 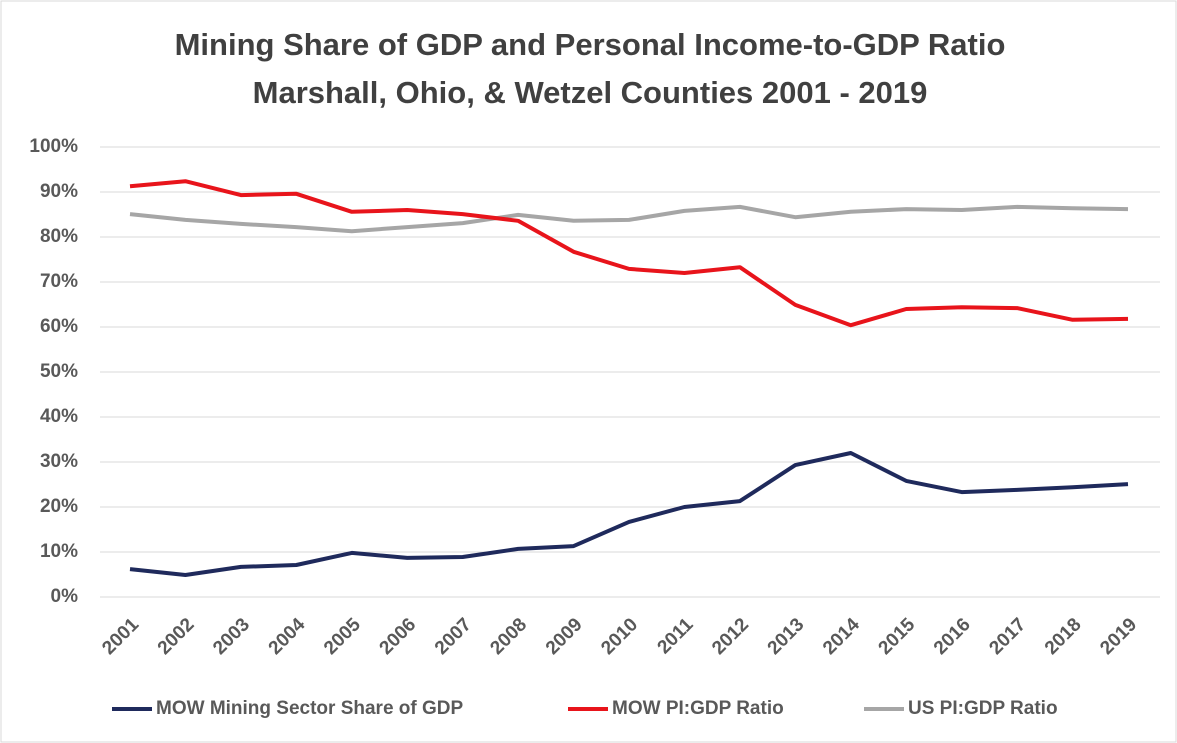 I want to click on y-tick-label: 100%, so click(x=53, y=146).